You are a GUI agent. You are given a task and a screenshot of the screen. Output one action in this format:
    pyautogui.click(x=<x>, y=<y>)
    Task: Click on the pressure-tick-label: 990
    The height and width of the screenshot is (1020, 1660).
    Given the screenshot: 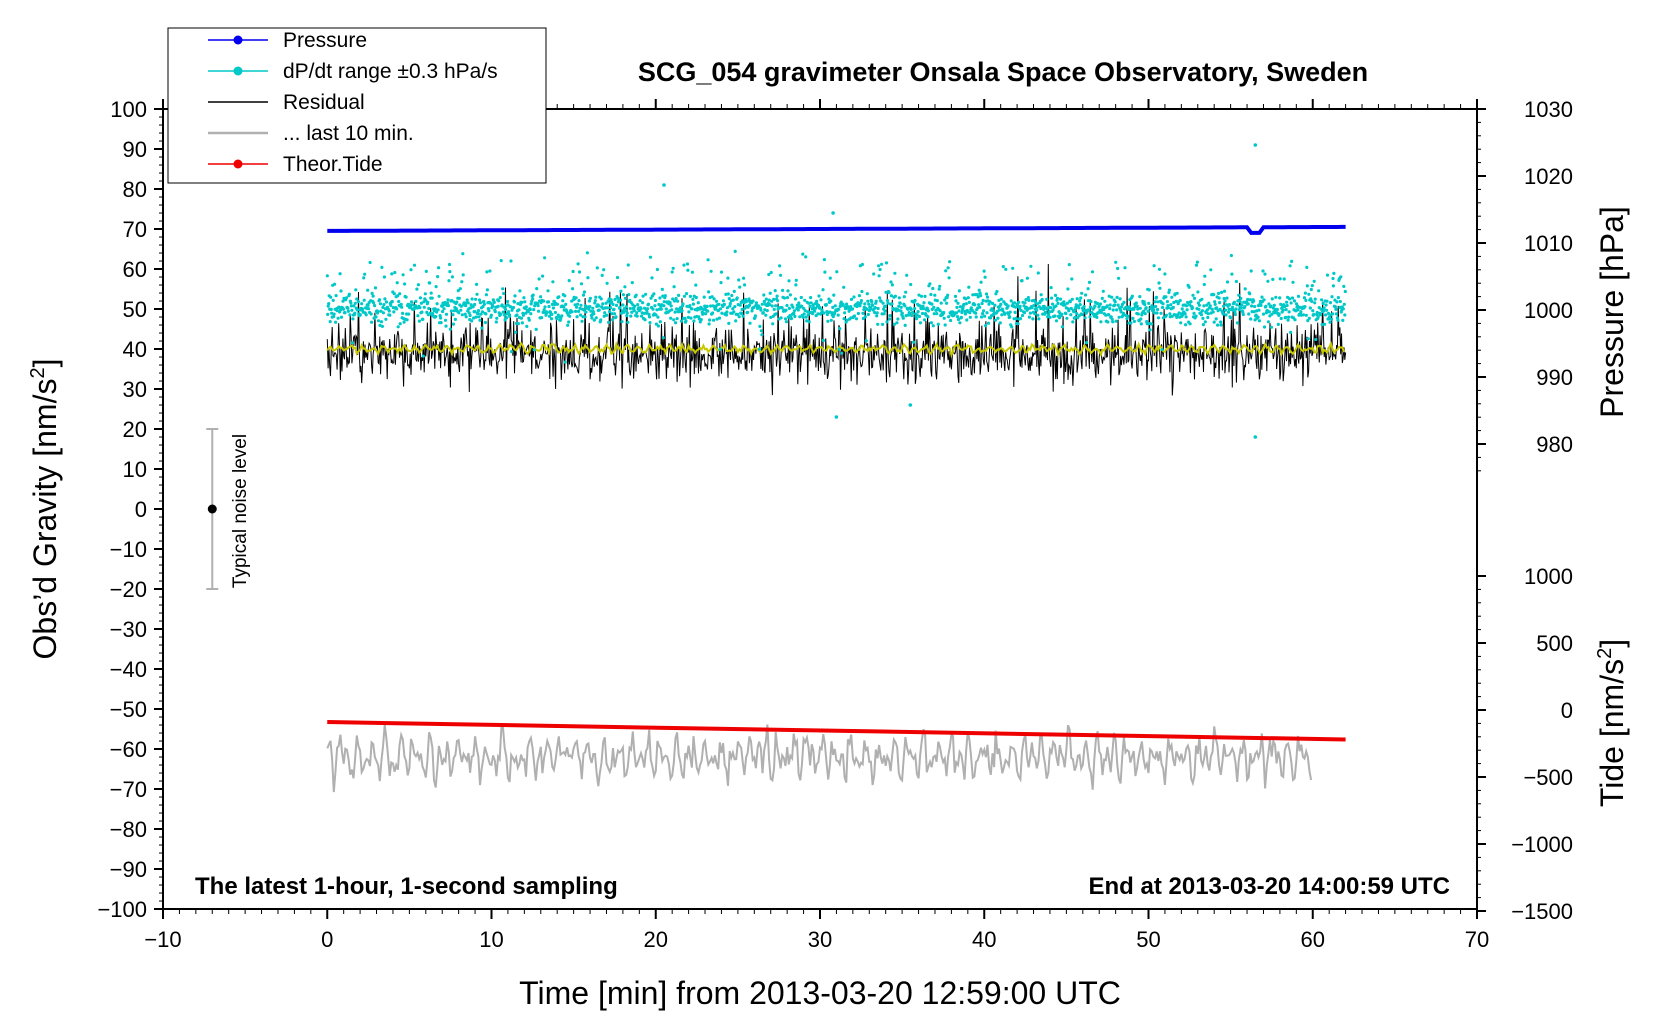 What is the action you would take?
    pyautogui.click(x=1554, y=377)
    